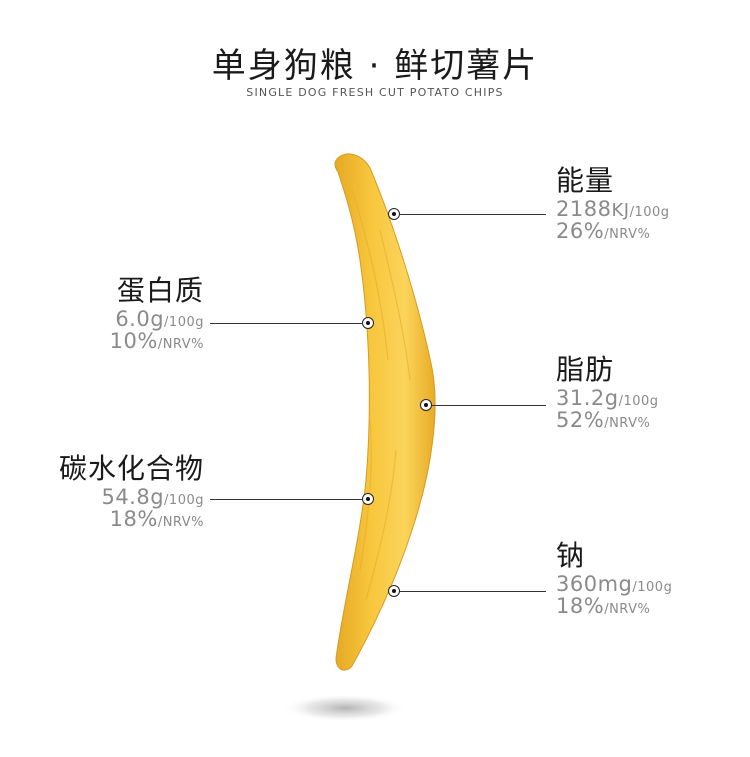 This screenshot has height=757, width=750. I want to click on carbohydrate-nrv-row: 18%/NRV%, so click(131, 519).